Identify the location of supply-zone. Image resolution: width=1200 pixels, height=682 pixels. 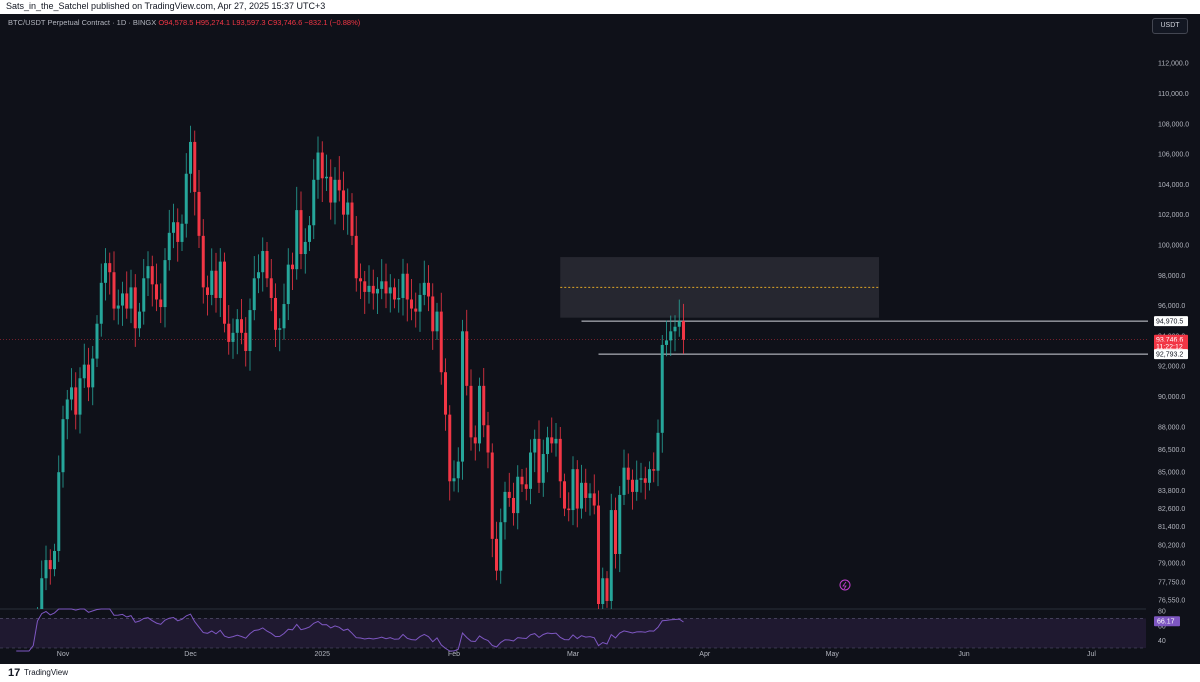
(719, 287).